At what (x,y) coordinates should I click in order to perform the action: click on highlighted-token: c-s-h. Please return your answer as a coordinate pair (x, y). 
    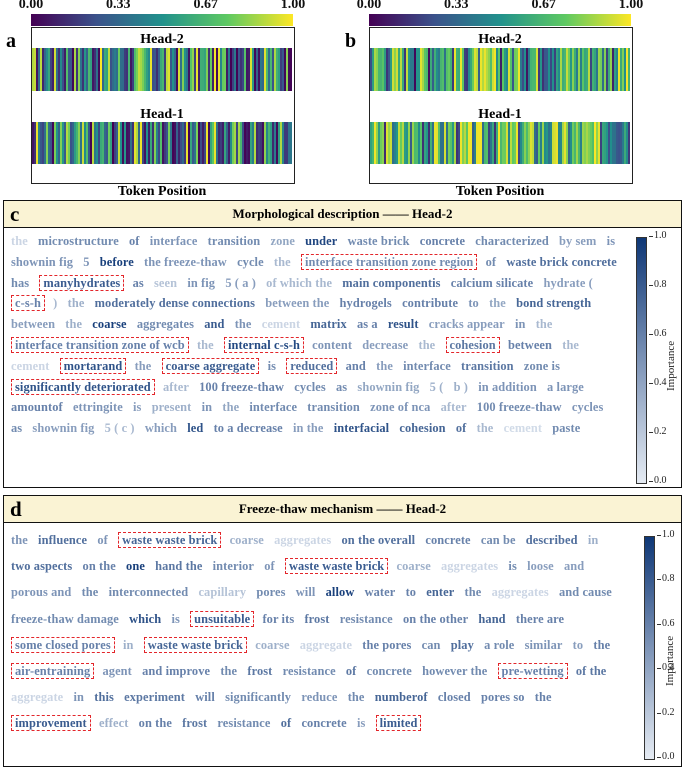
    Looking at the image, I should click on (28, 303).